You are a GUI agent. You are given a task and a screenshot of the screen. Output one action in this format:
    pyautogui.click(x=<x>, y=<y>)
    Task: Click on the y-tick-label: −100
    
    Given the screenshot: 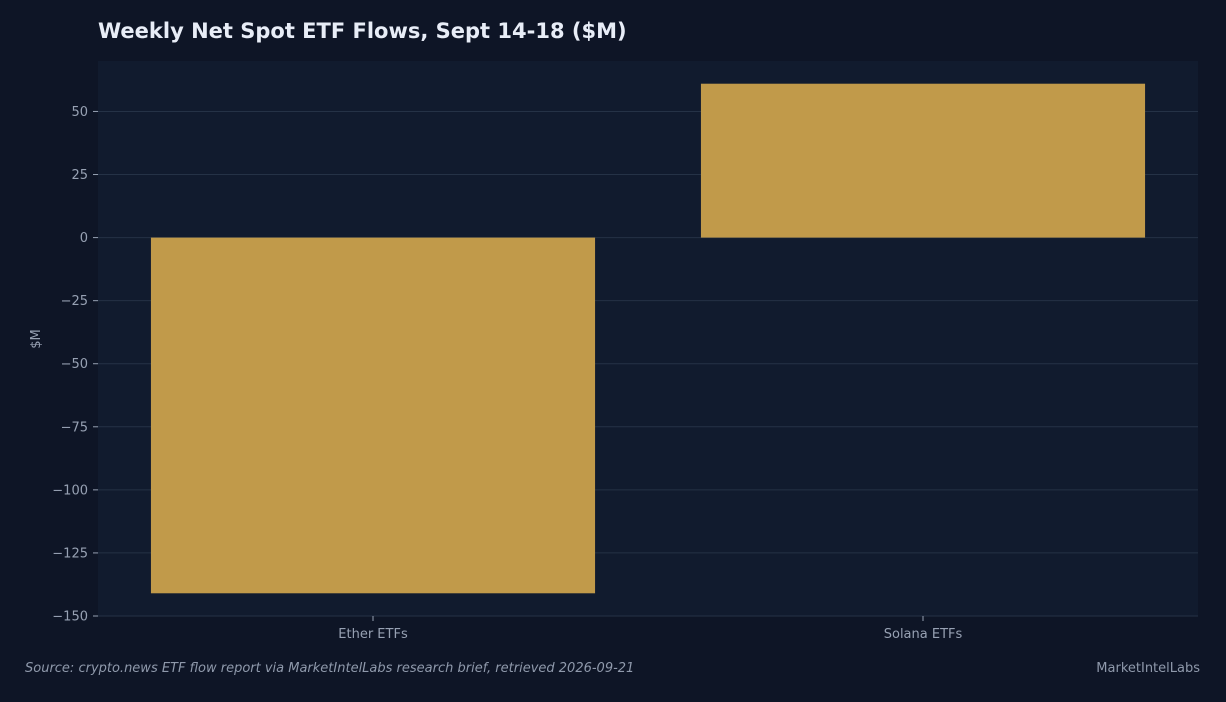 What is the action you would take?
    pyautogui.click(x=70, y=490)
    